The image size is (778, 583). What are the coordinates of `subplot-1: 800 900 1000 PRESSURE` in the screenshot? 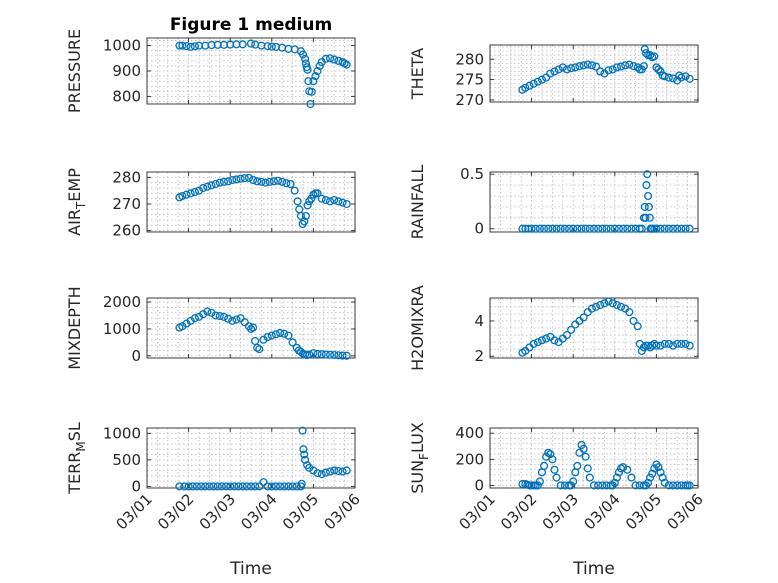 It's located at (210, 71).